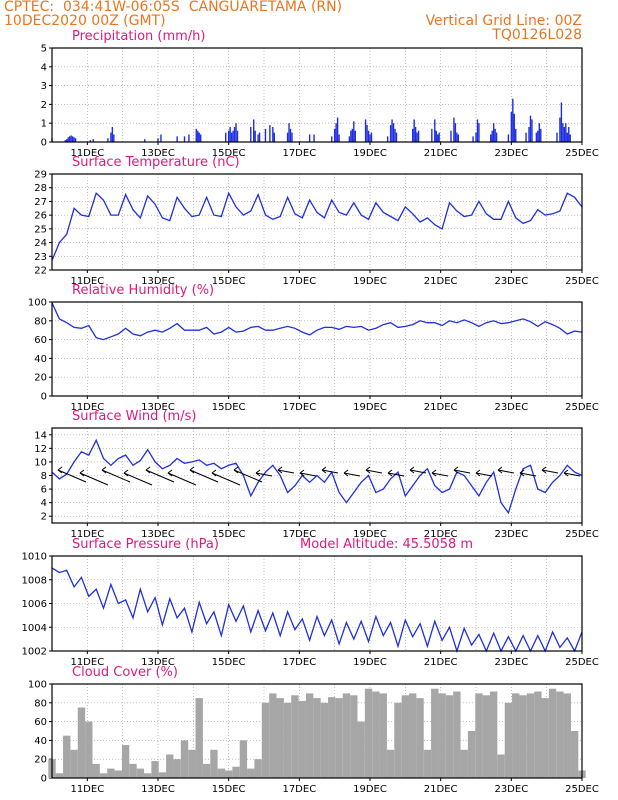 The width and height of the screenshot is (618, 800). I want to click on panel-5-xtick-label: 19DEC, so click(370, 662).